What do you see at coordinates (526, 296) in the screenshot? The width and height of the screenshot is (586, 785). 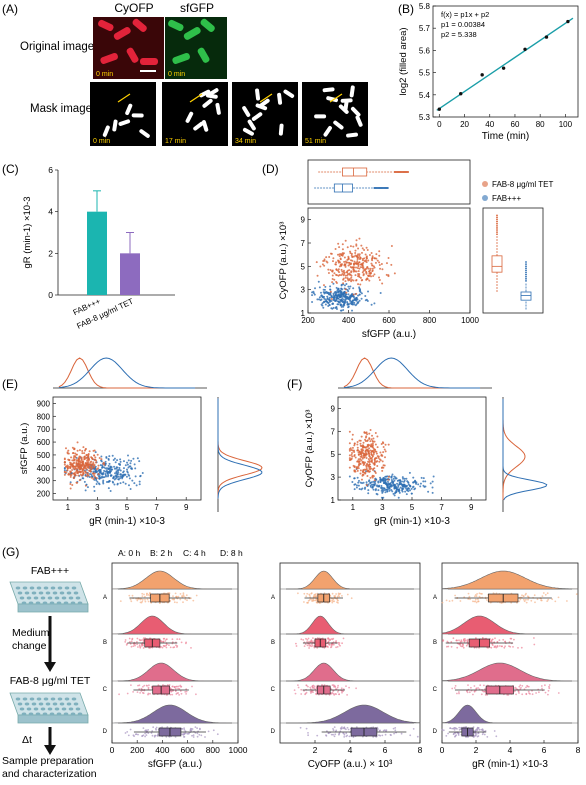 I see `box` at bounding box center [526, 296].